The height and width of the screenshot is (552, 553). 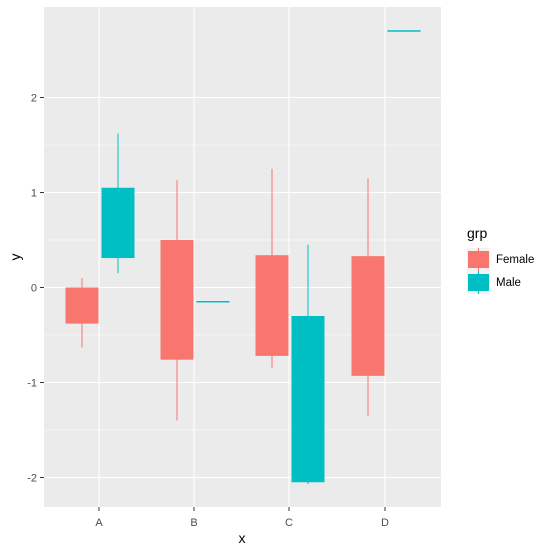 I want to click on y-axis: -2 -1 0 1 2, so click(x=35, y=289).